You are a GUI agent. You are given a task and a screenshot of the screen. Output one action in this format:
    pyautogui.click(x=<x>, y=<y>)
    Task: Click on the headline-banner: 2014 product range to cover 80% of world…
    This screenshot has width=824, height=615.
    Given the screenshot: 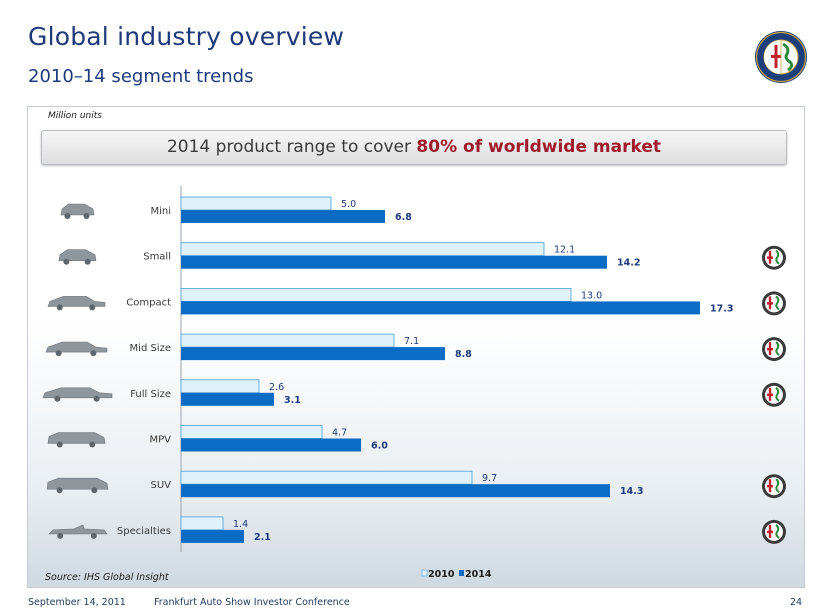 What is the action you would take?
    pyautogui.click(x=414, y=147)
    